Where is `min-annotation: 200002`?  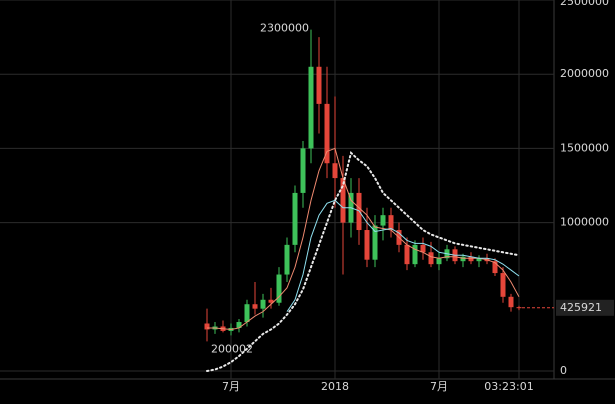
min-annotation: 200002 is located at coordinates (232, 348).